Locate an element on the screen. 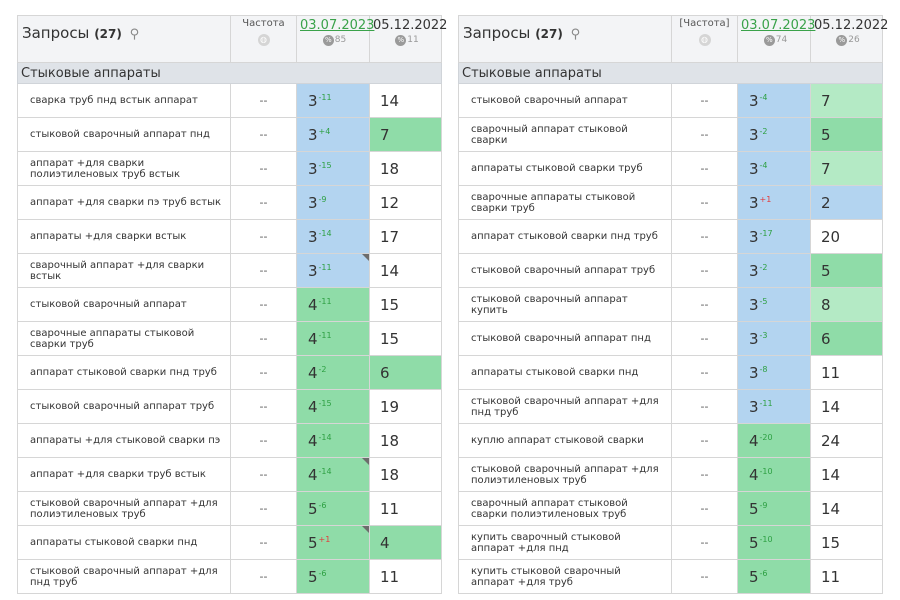  position-cell-date1: 4-20 is located at coordinates (774, 440).